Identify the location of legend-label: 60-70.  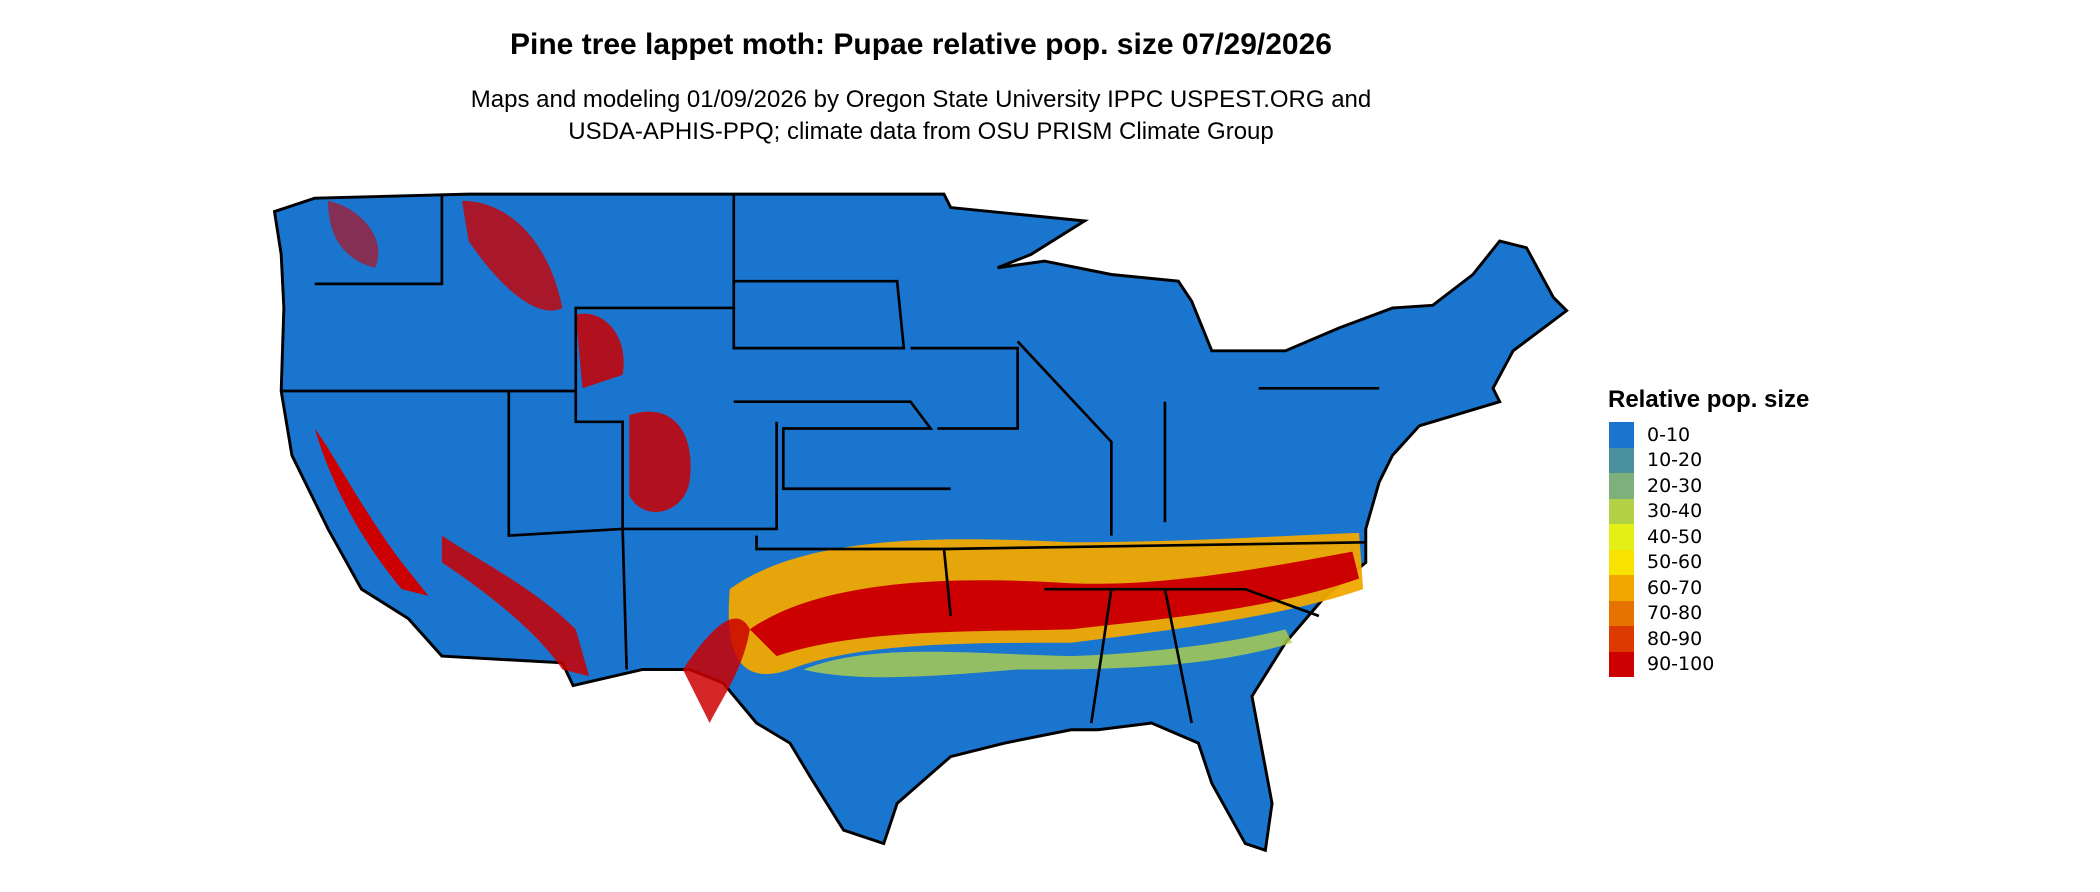
(1675, 587).